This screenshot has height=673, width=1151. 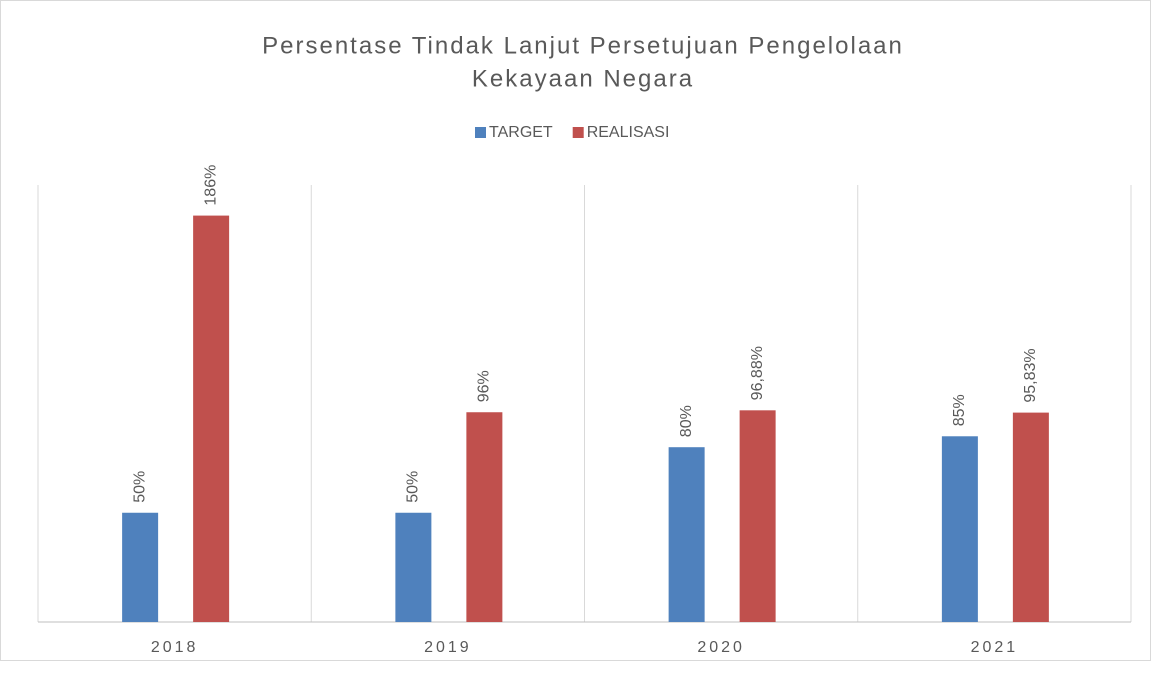 I want to click on data-label: 80%, so click(x=686, y=421).